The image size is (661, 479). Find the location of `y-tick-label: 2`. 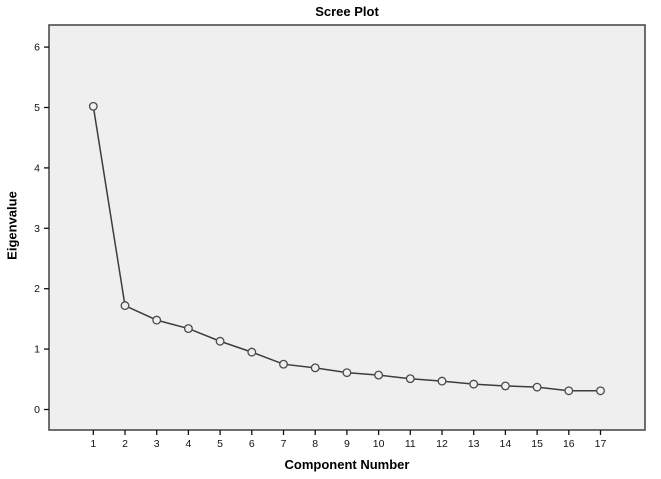

y-tick-label: 2 is located at coordinates (37, 289).